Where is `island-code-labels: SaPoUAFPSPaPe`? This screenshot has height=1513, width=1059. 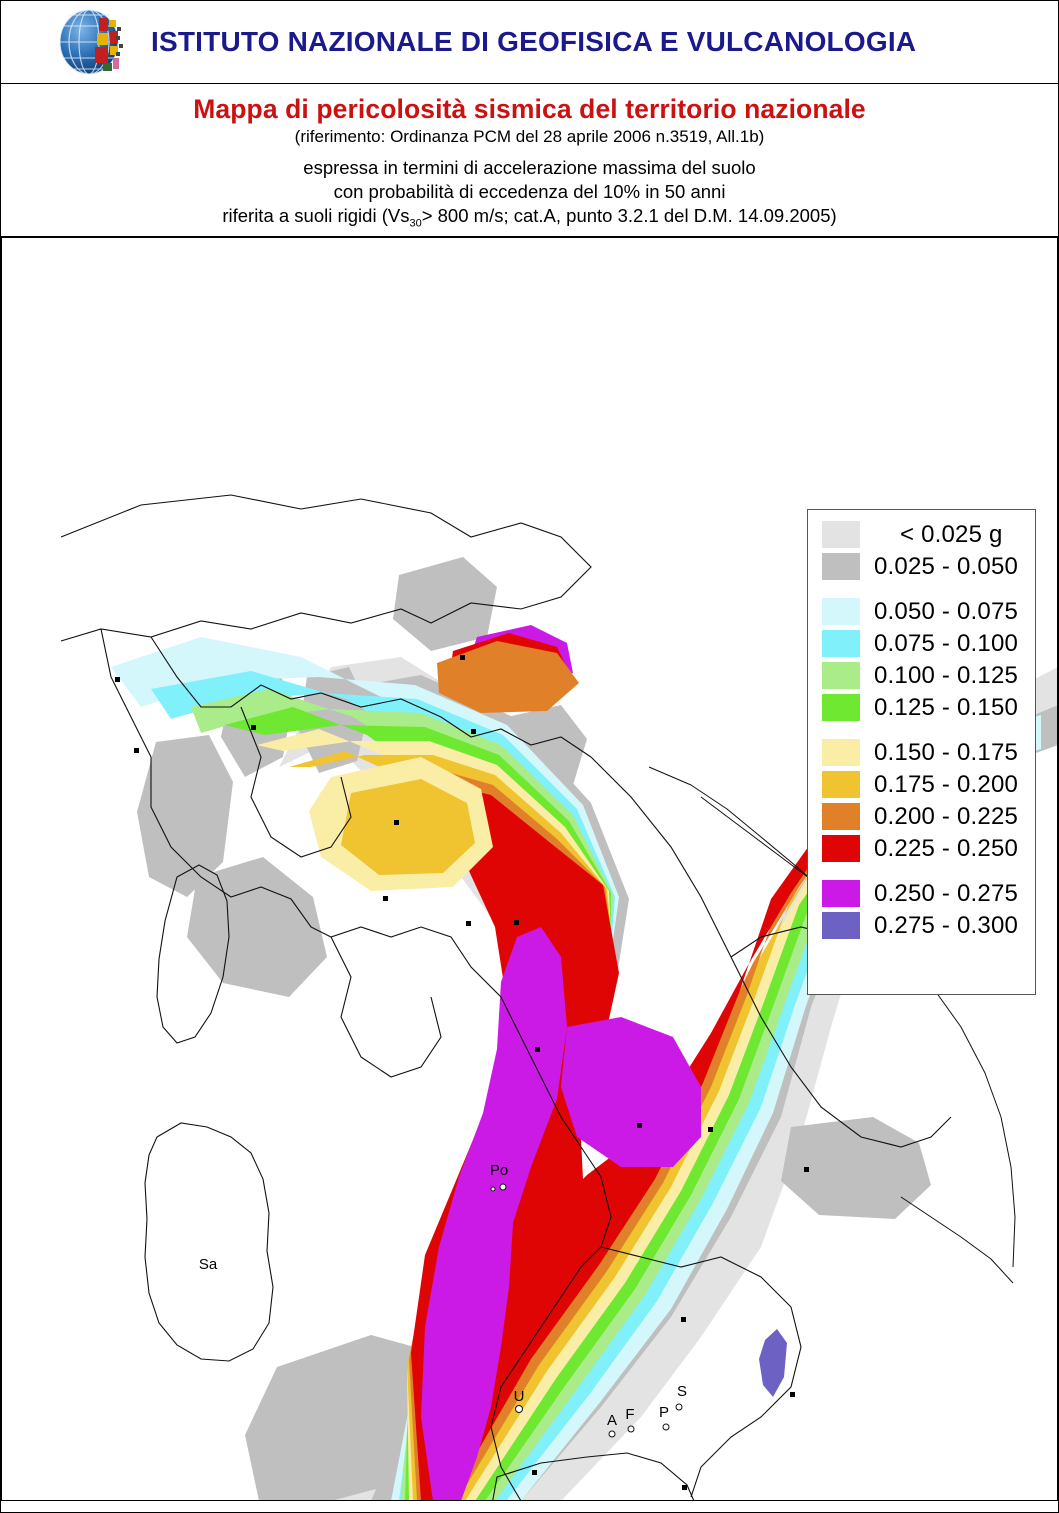 island-code-labels: SaPoUAFPSPaPe is located at coordinates (443, 1295).